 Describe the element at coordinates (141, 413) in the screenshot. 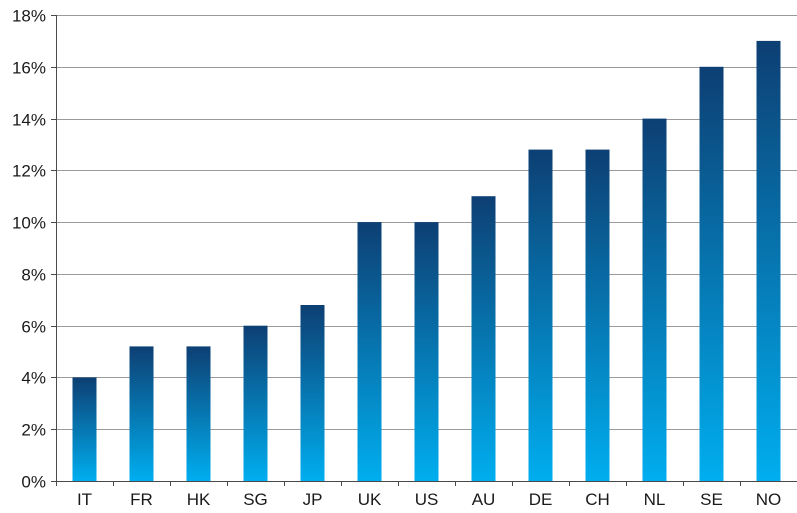

I see `bar-fr` at that location.